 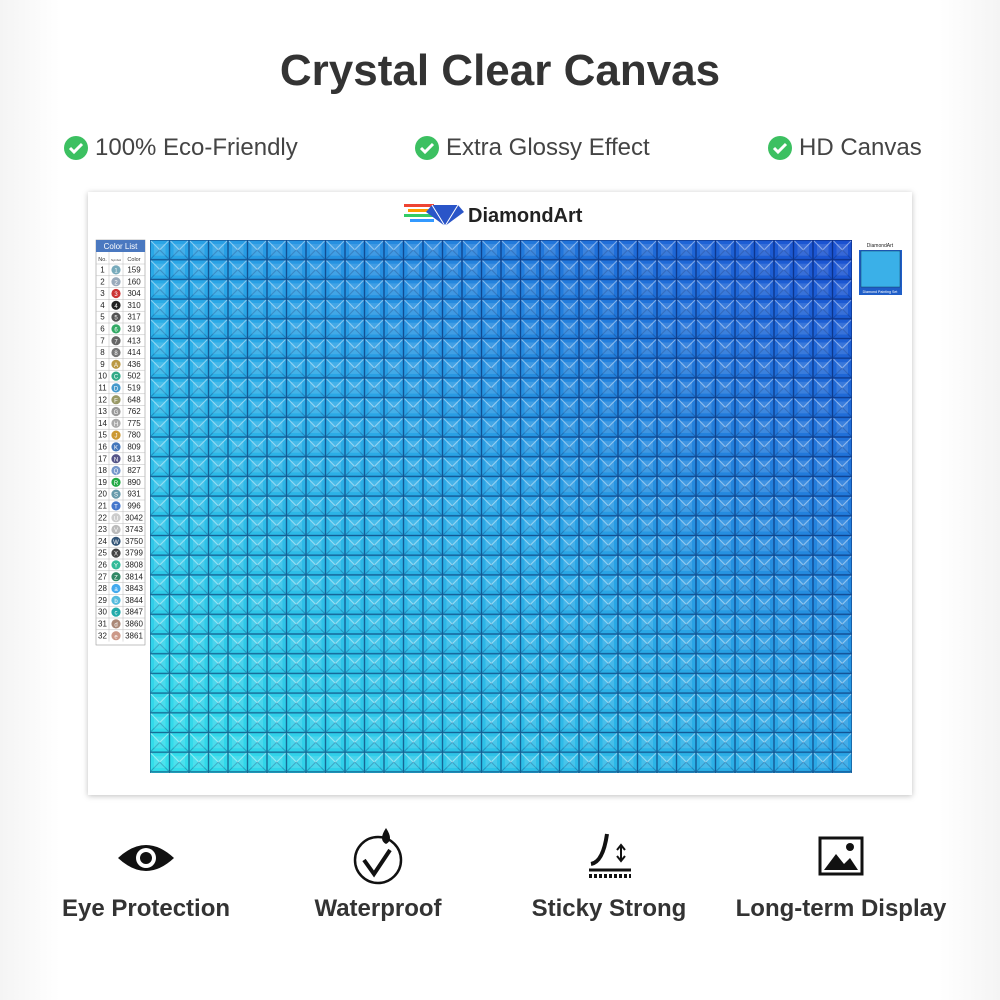 I want to click on benefit-label: Long-term Display, so click(x=841, y=908).